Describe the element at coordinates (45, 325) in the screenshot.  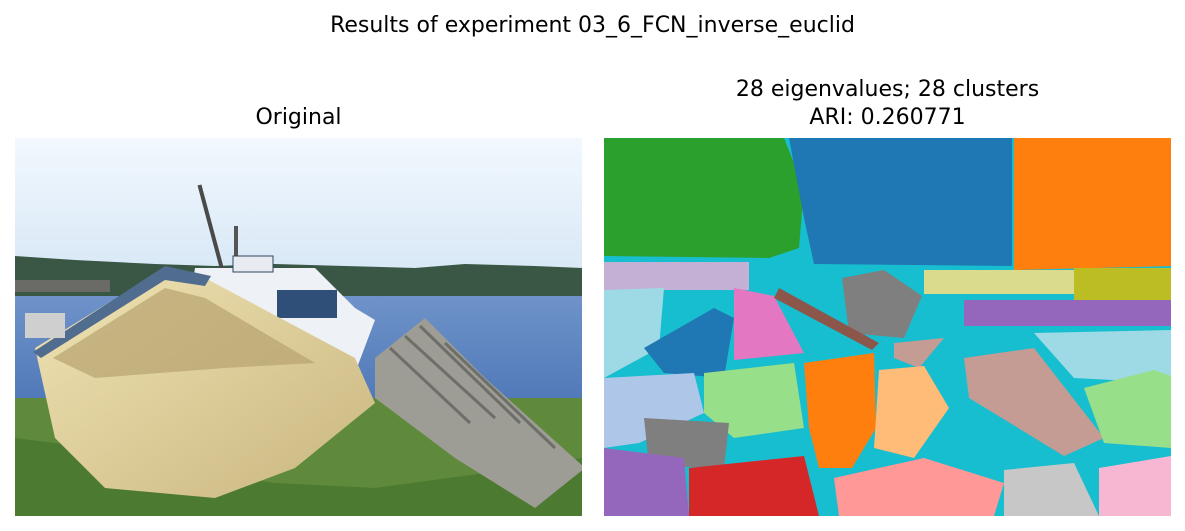
I see `rock` at that location.